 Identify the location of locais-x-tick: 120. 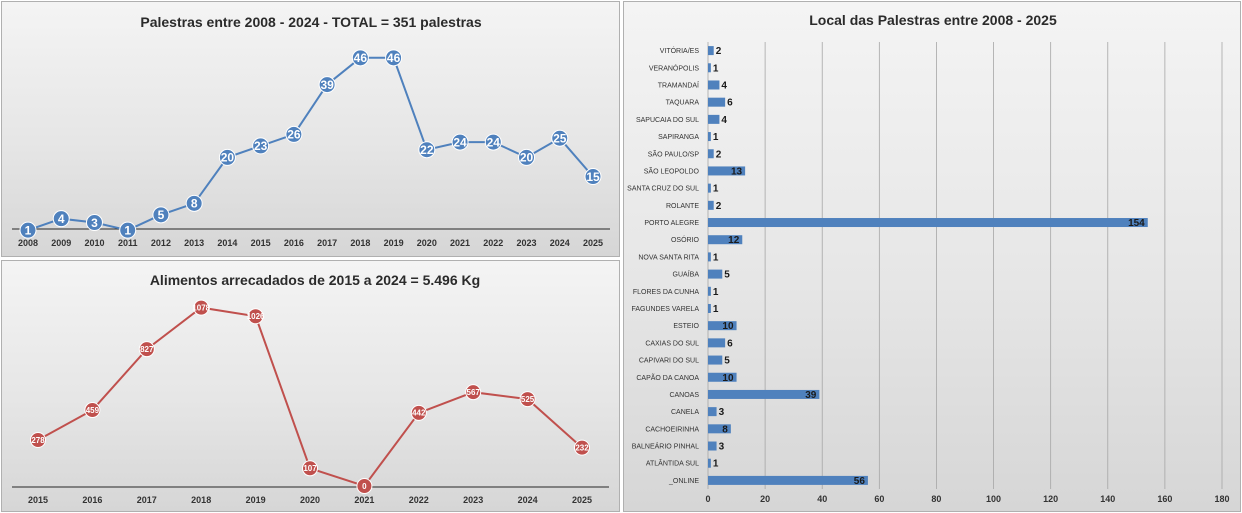
(1050, 499).